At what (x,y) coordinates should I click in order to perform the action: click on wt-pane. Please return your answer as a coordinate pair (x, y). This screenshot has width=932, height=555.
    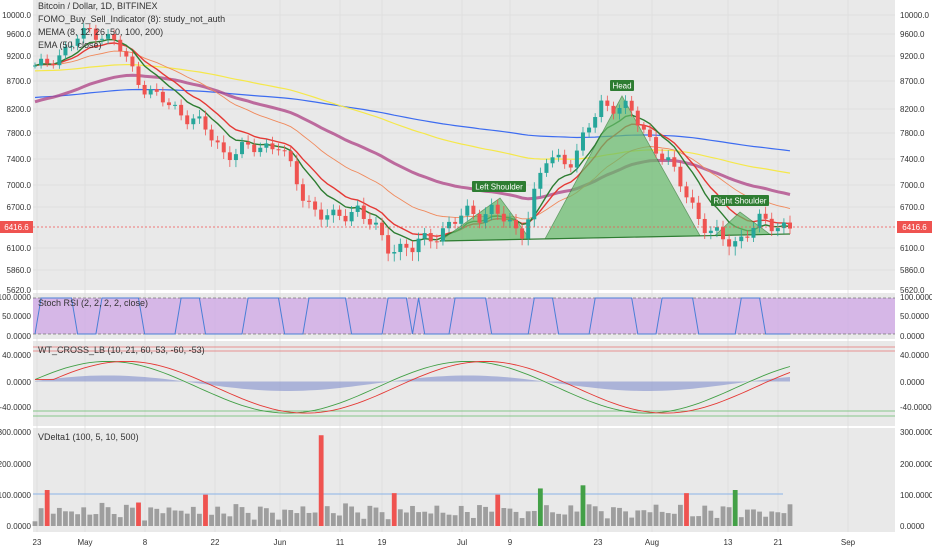
    Looking at the image, I should click on (464, 383).